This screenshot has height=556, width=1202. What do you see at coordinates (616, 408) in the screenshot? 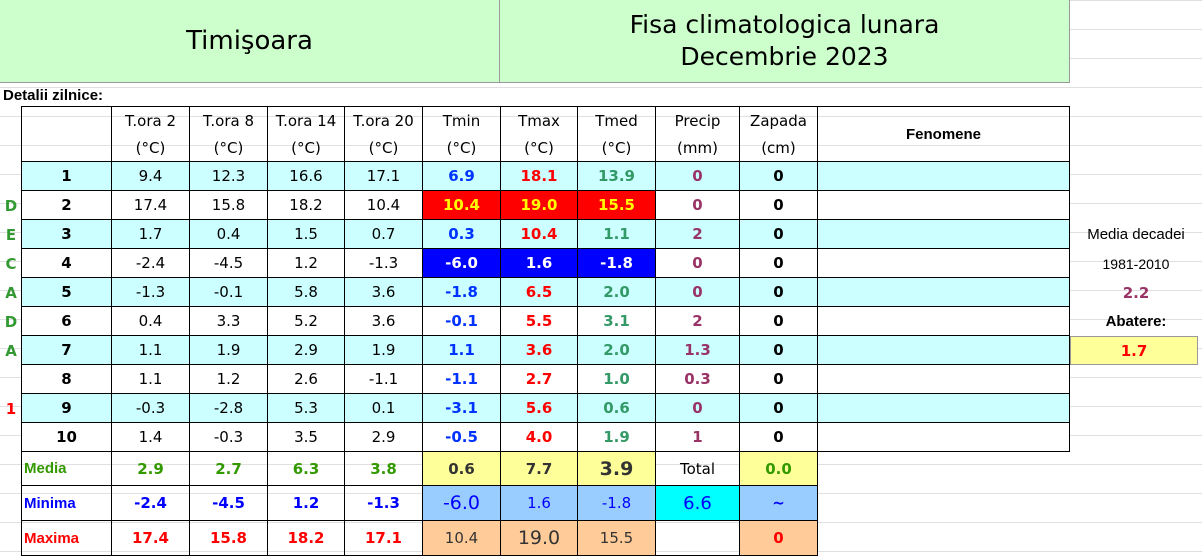
I see `data-cell: 0.6` at bounding box center [616, 408].